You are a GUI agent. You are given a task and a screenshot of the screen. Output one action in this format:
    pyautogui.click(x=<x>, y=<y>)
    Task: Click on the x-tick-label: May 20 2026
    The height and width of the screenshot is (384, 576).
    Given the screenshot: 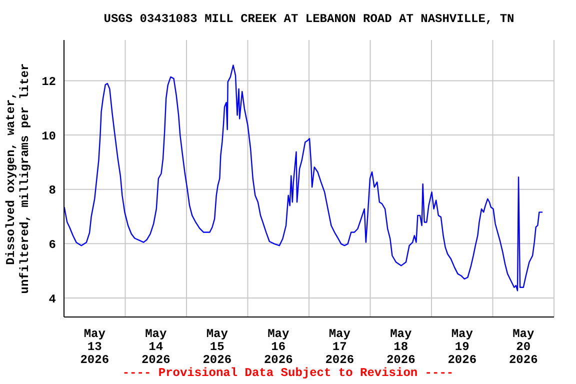 What is the action you would take?
    pyautogui.click(x=523, y=347)
    